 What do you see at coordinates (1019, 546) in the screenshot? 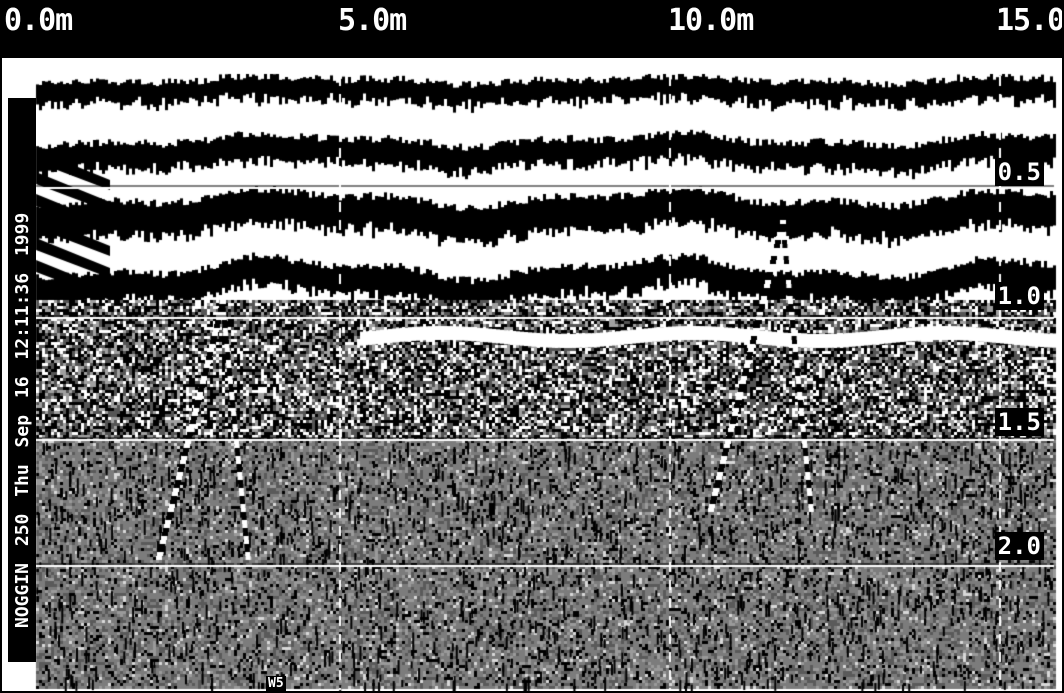
I see `depth-label-2-0: 2.0` at bounding box center [1019, 546].